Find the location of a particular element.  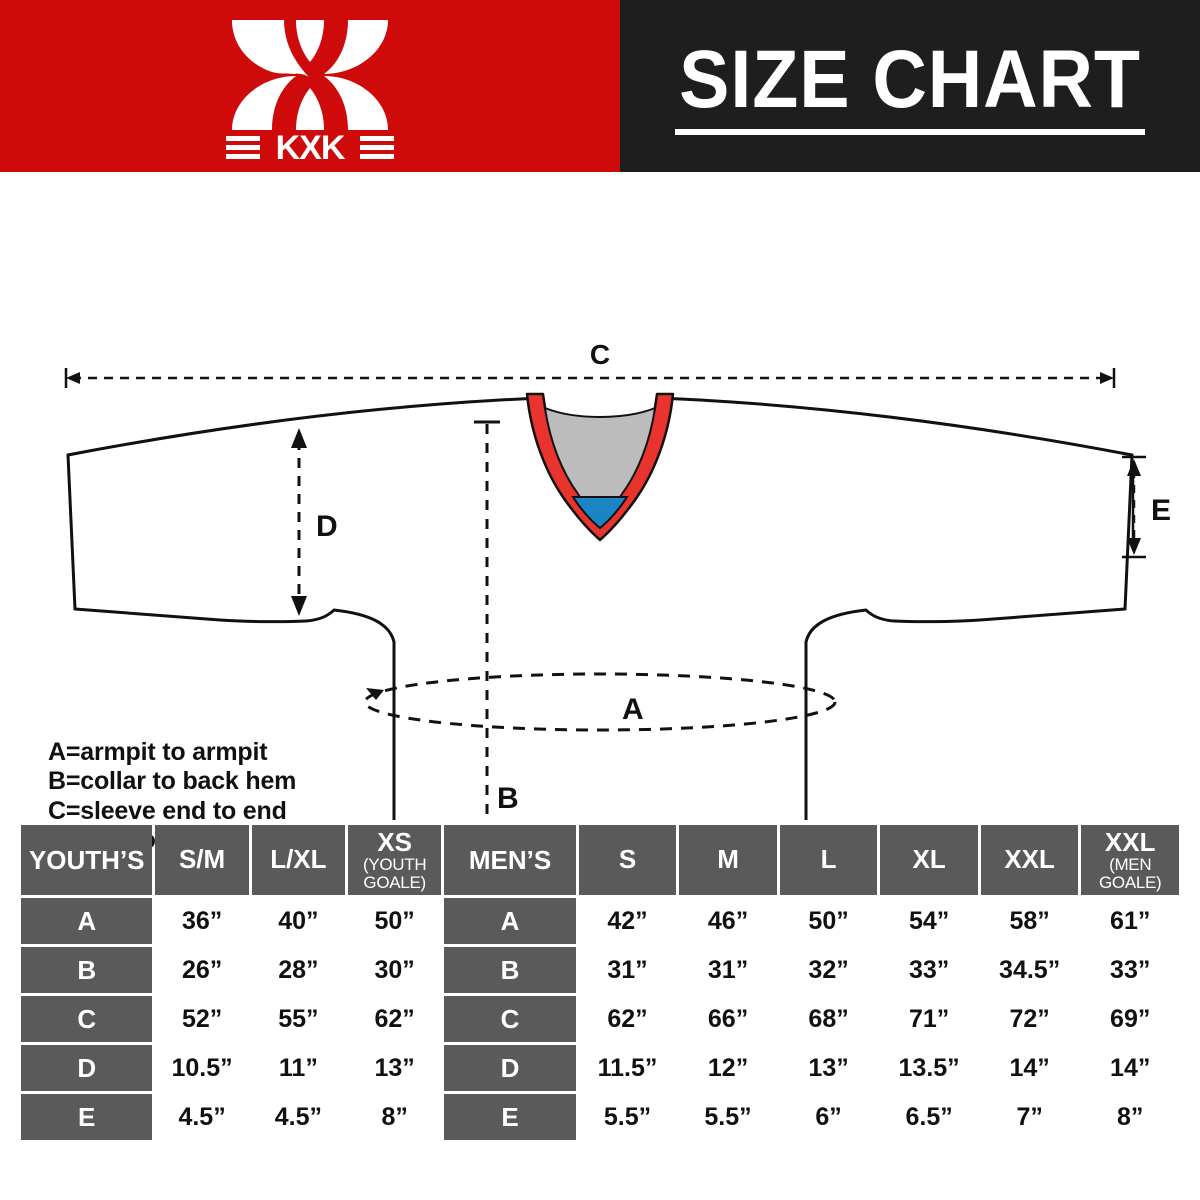

cell-men-e-xxl: 7” is located at coordinates (1029, 1117).